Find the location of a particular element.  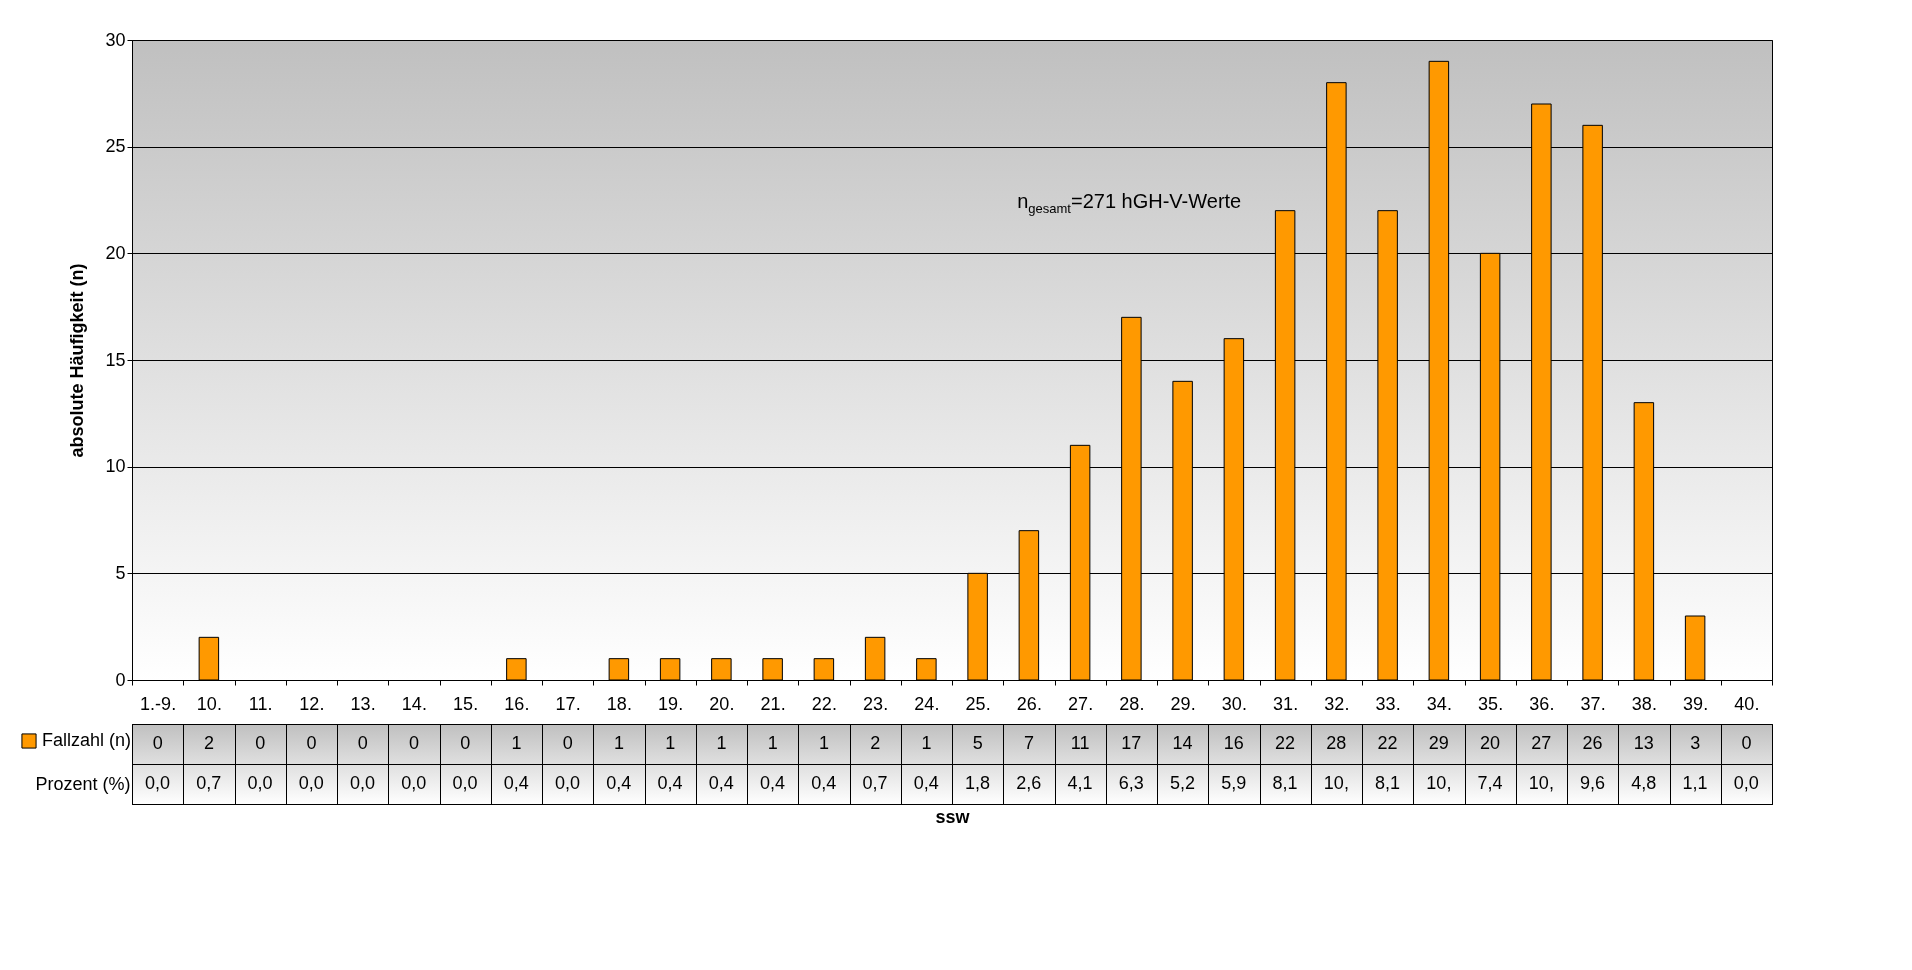

text: 4,8 is located at coordinates (1644, 783).